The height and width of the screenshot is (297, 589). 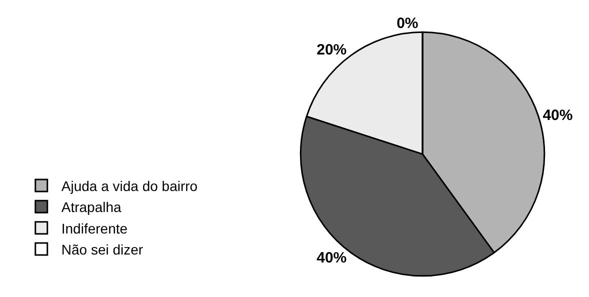 What do you see at coordinates (407, 23) in the screenshot?
I see `text: 0%` at bounding box center [407, 23].